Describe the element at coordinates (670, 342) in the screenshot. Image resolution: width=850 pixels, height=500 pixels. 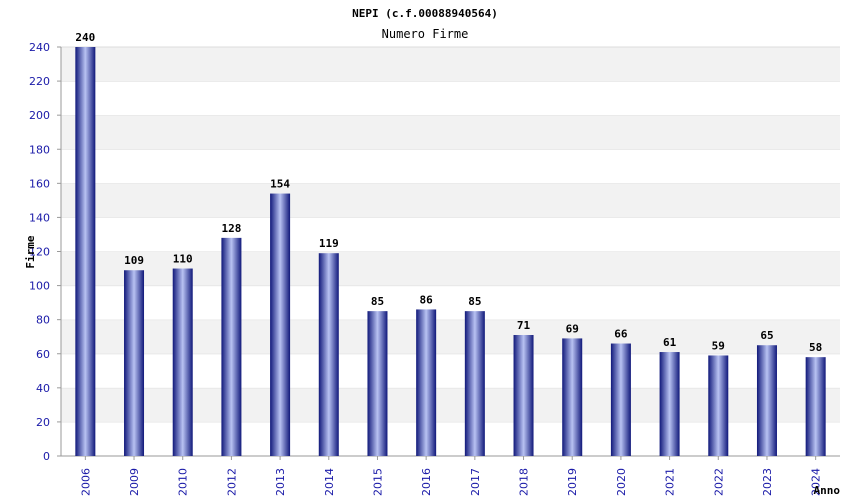
I see `data-label: 61` at that location.